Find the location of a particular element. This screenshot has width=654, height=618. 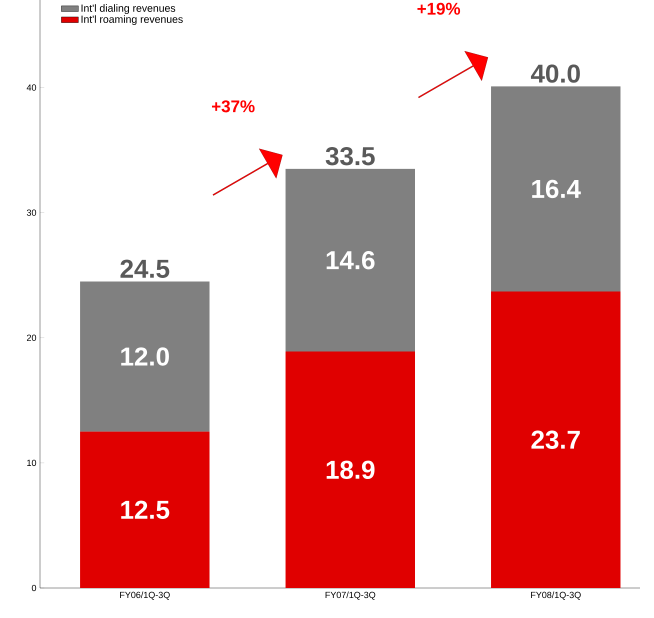

annotation: +19% is located at coordinates (438, 8).